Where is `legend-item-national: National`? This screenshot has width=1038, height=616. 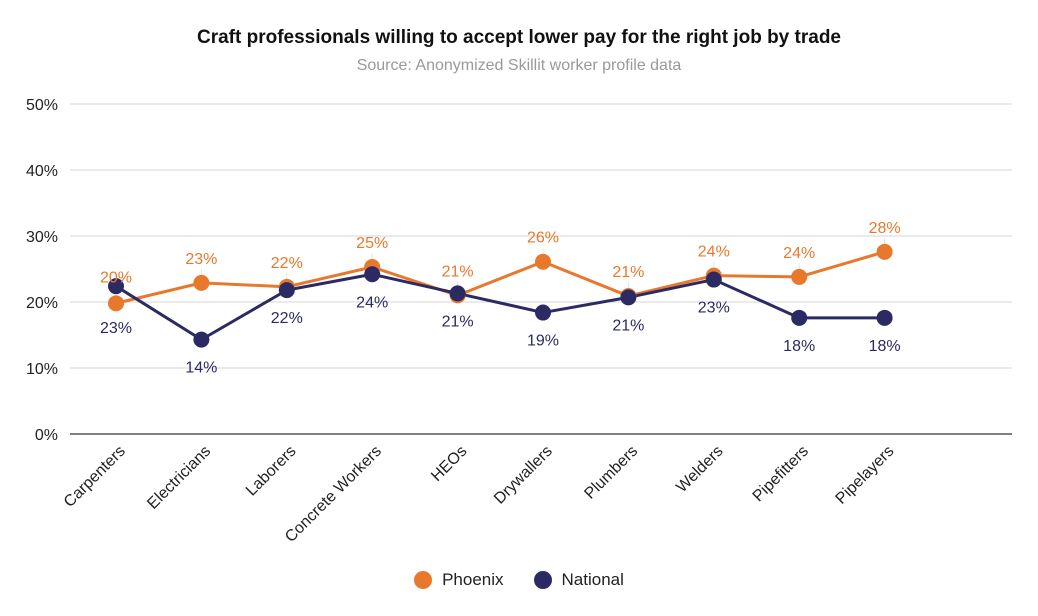 legend-item-national: National is located at coordinates (578, 580).